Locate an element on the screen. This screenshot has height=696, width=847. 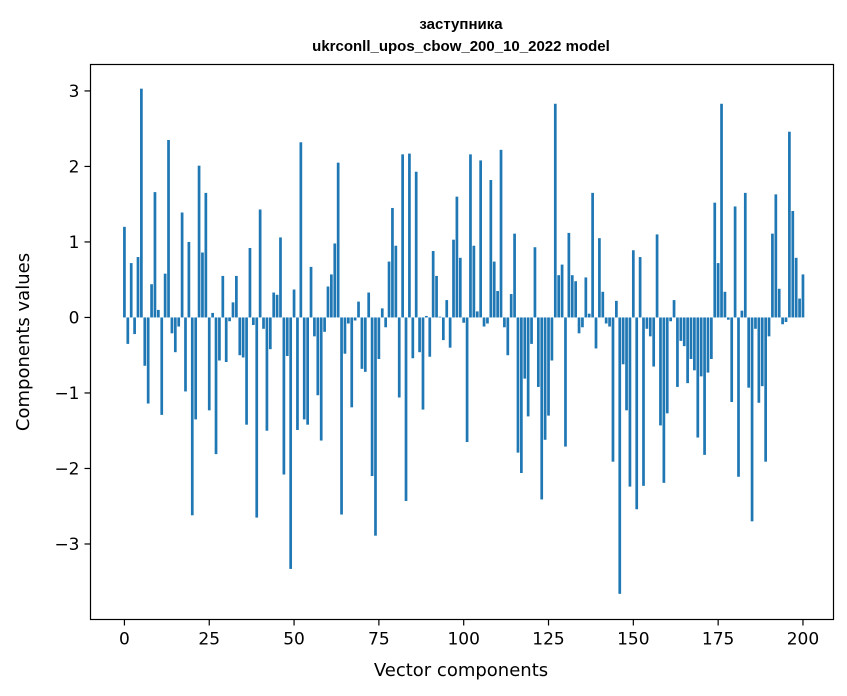
y-ticks-group: −3 −2 −1 0 1 2 3 is located at coordinates (72, 318).